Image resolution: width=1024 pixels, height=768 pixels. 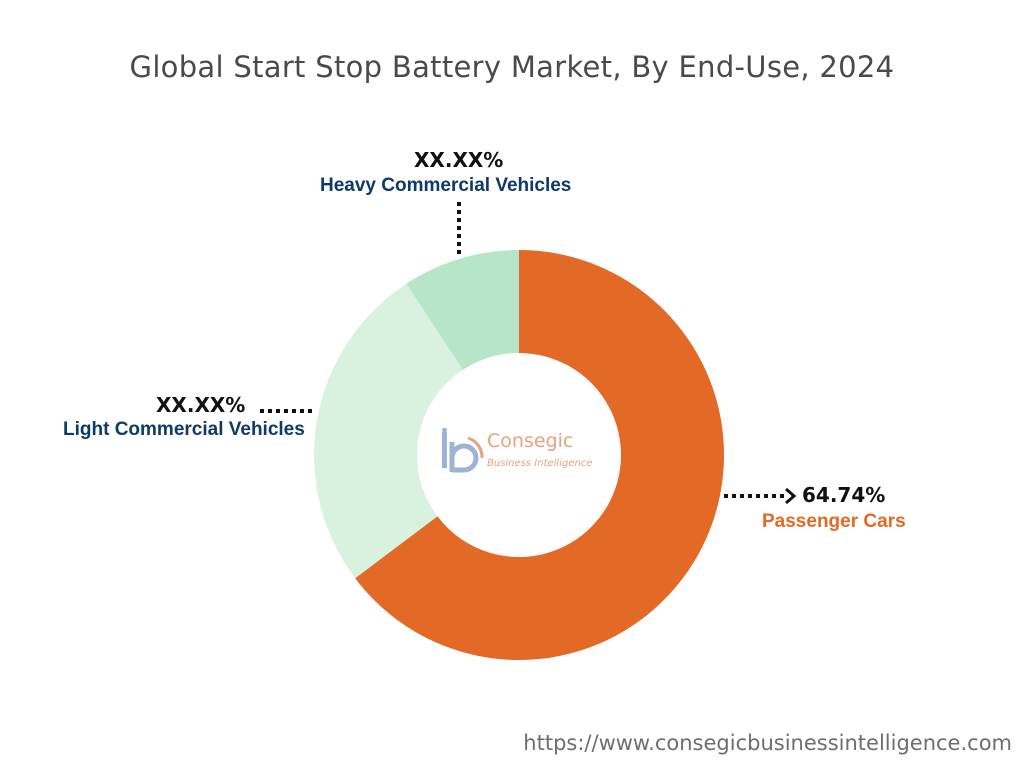 I want to click on data-label-heavy-commercial-pct: XX.XX%, so click(x=459, y=160).